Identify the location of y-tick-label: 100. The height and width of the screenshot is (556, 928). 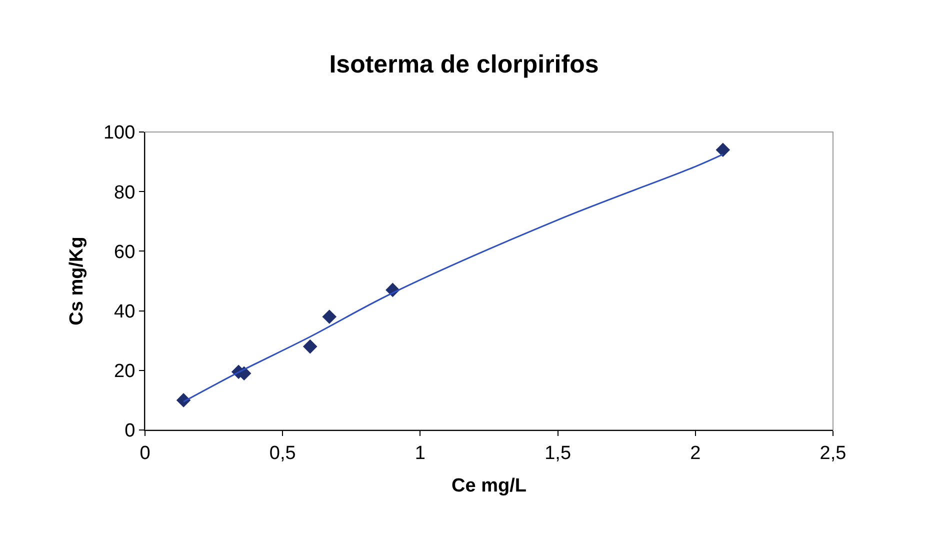
(119, 133).